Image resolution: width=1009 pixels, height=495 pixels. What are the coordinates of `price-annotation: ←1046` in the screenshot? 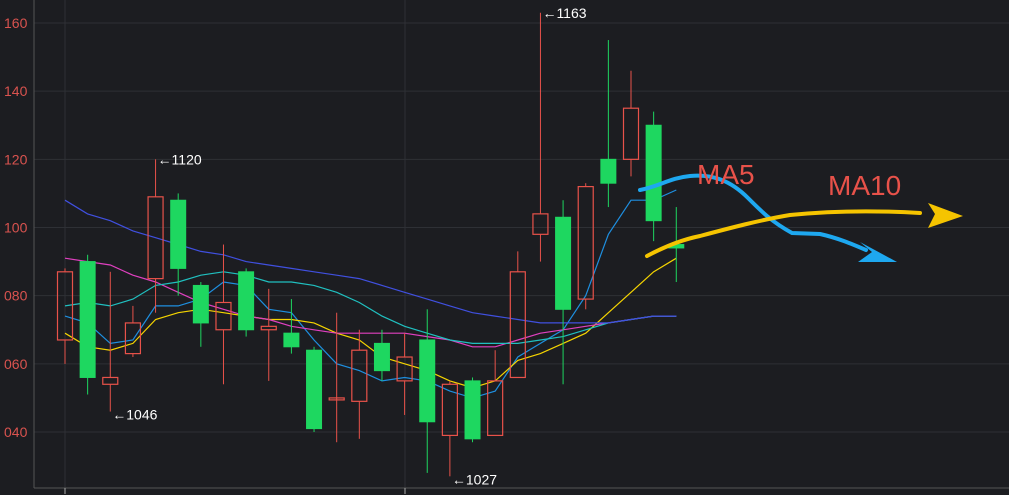 It's located at (134, 415).